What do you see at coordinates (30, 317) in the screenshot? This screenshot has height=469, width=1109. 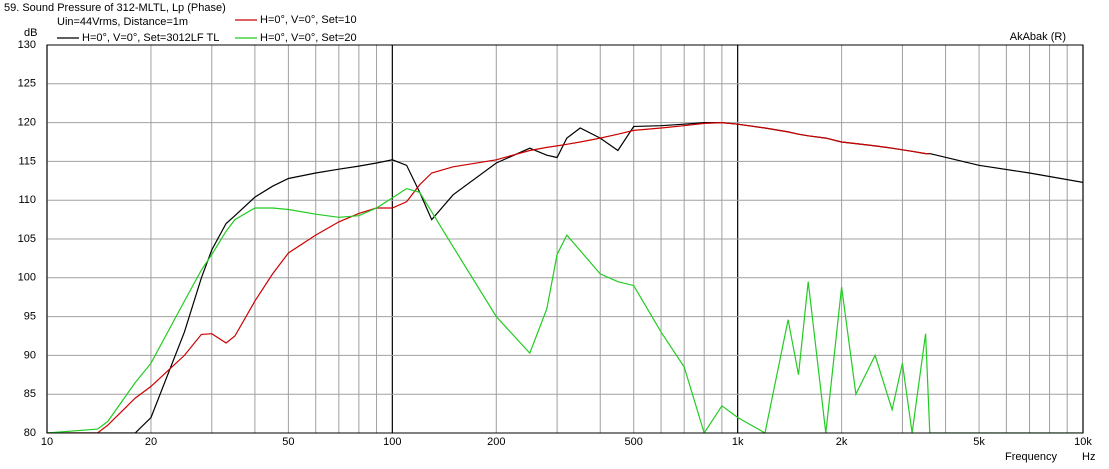 I see `y-tick-label: 95` at bounding box center [30, 317].